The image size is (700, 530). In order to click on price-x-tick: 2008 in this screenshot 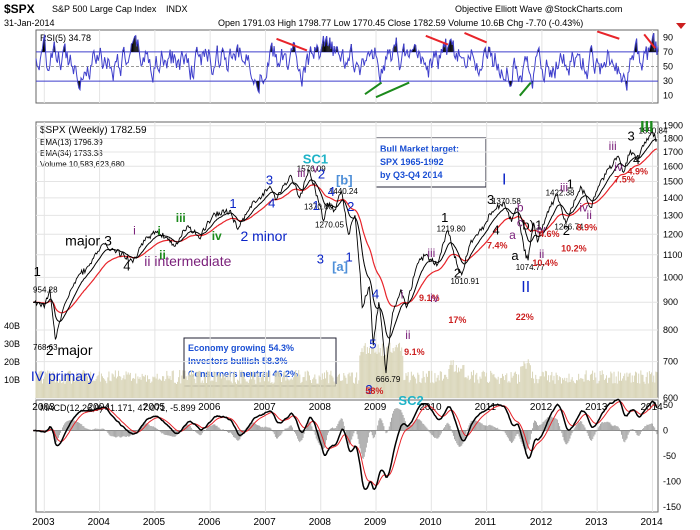, I will do `click(320, 407)`.